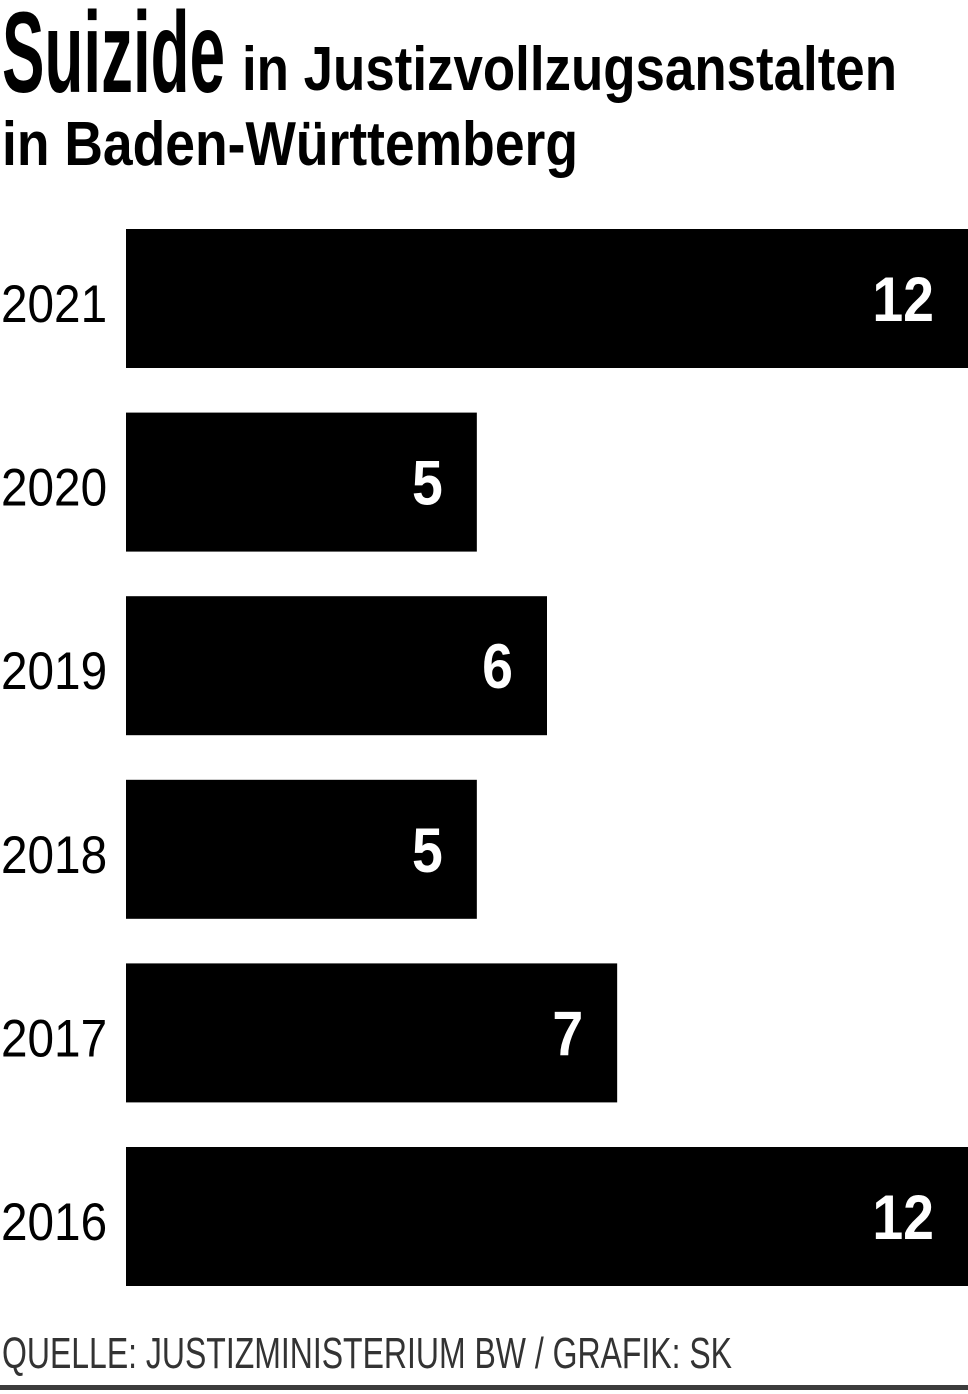 Image resolution: width=968 pixels, height=1394 pixels. What do you see at coordinates (54, 487) in the screenshot?
I see `category-label: 2020` at bounding box center [54, 487].